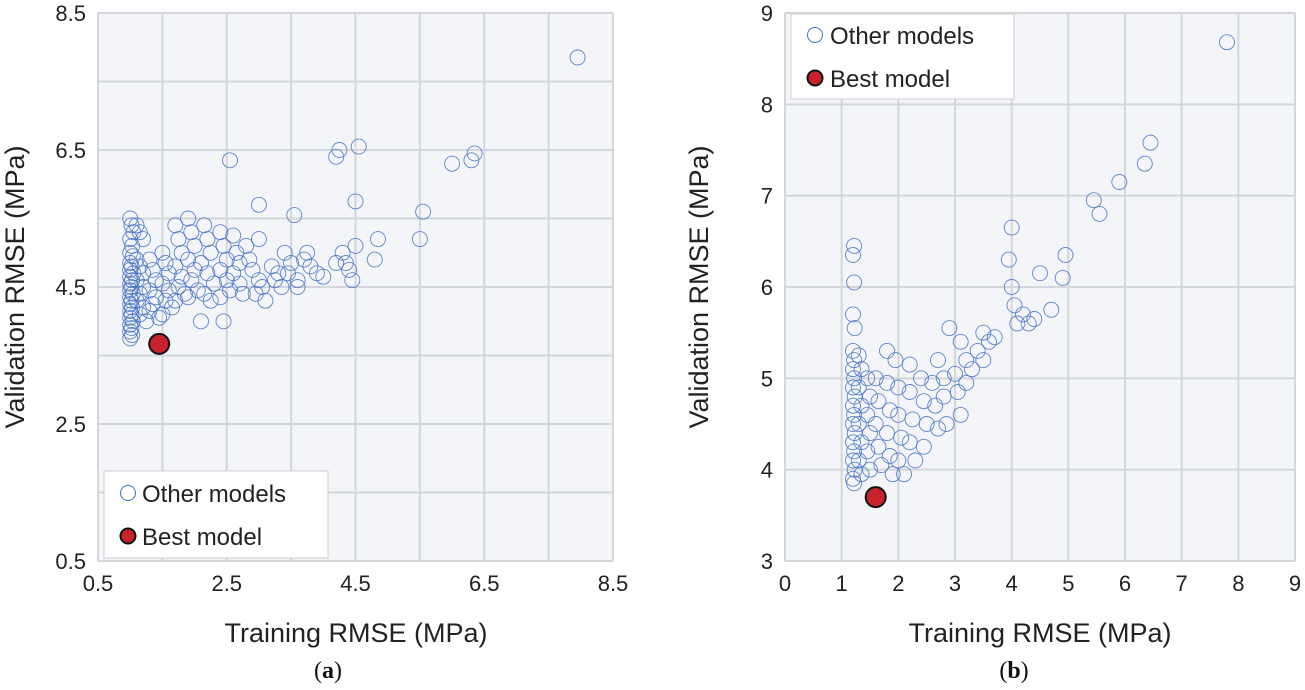 Image resolution: width=1305 pixels, height=690 pixels. Describe the element at coordinates (767, 287) in the screenshot. I see `y-tick-label-b-3: 6` at that location.